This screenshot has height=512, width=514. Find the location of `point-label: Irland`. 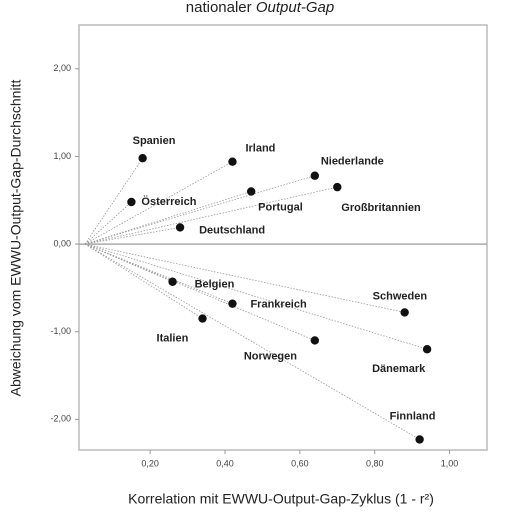

point-label: Irland is located at coordinates (260, 149).